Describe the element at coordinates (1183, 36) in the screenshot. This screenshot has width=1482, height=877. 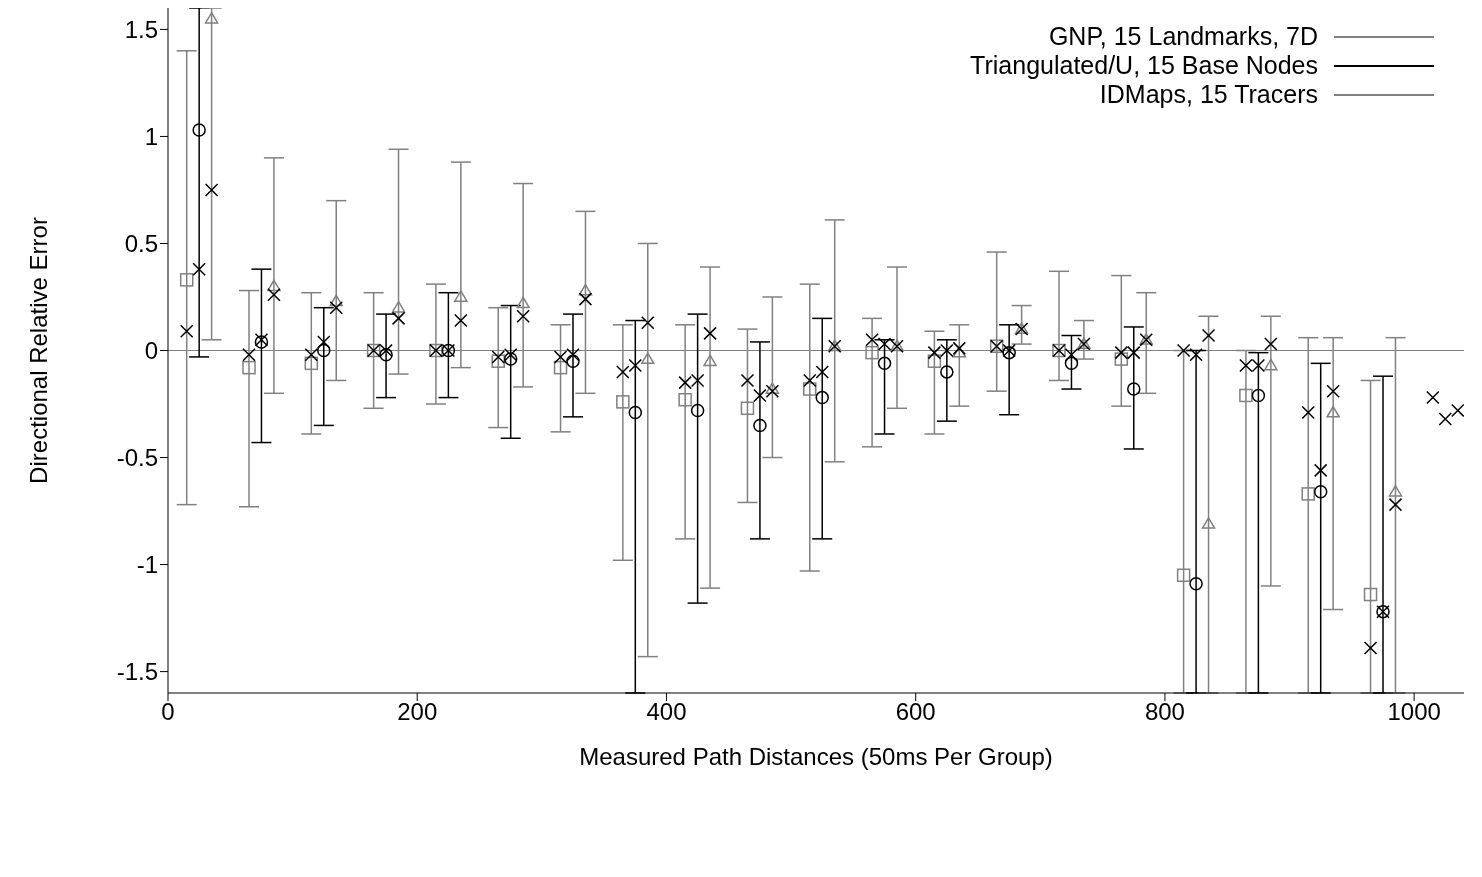
I see `legend-label: GNP, 15 Landmarks, 7D` at that location.